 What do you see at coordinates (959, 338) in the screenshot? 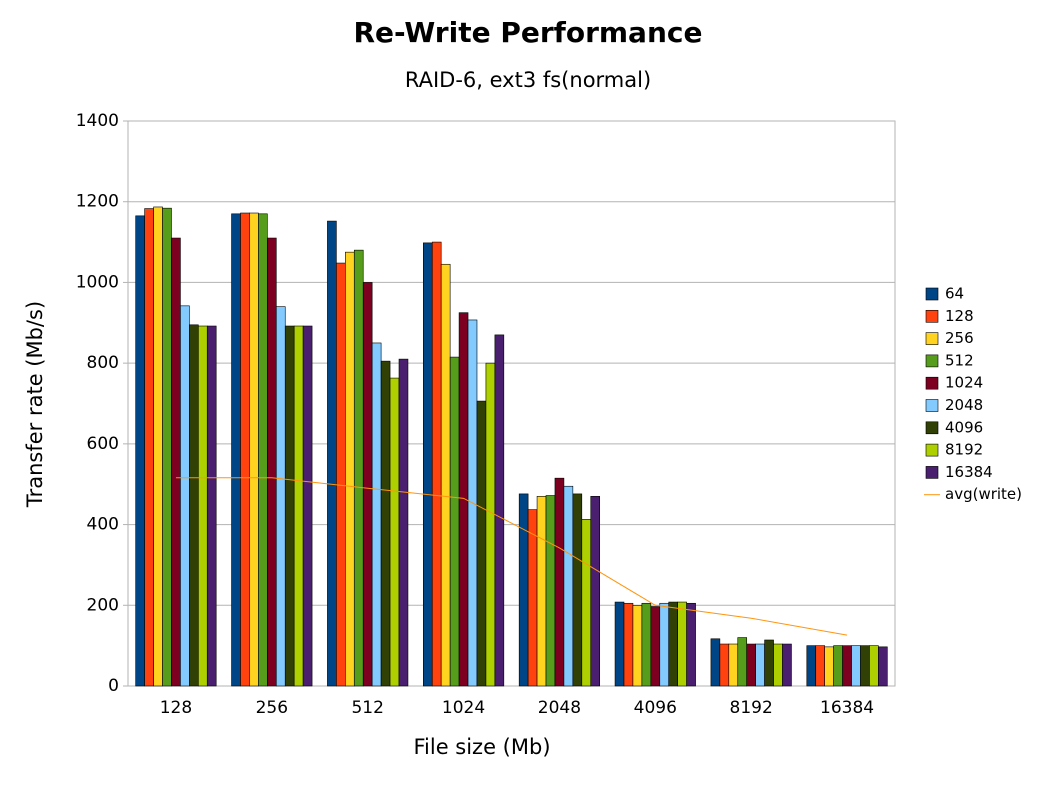
I see `legend-label: 256` at bounding box center [959, 338].